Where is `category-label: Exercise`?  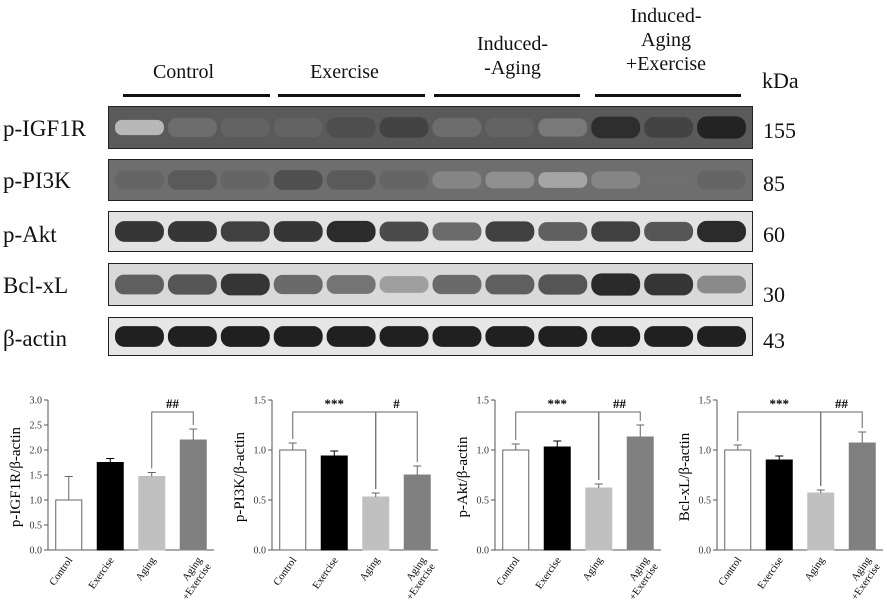 category-label: Exercise is located at coordinates (326, 573).